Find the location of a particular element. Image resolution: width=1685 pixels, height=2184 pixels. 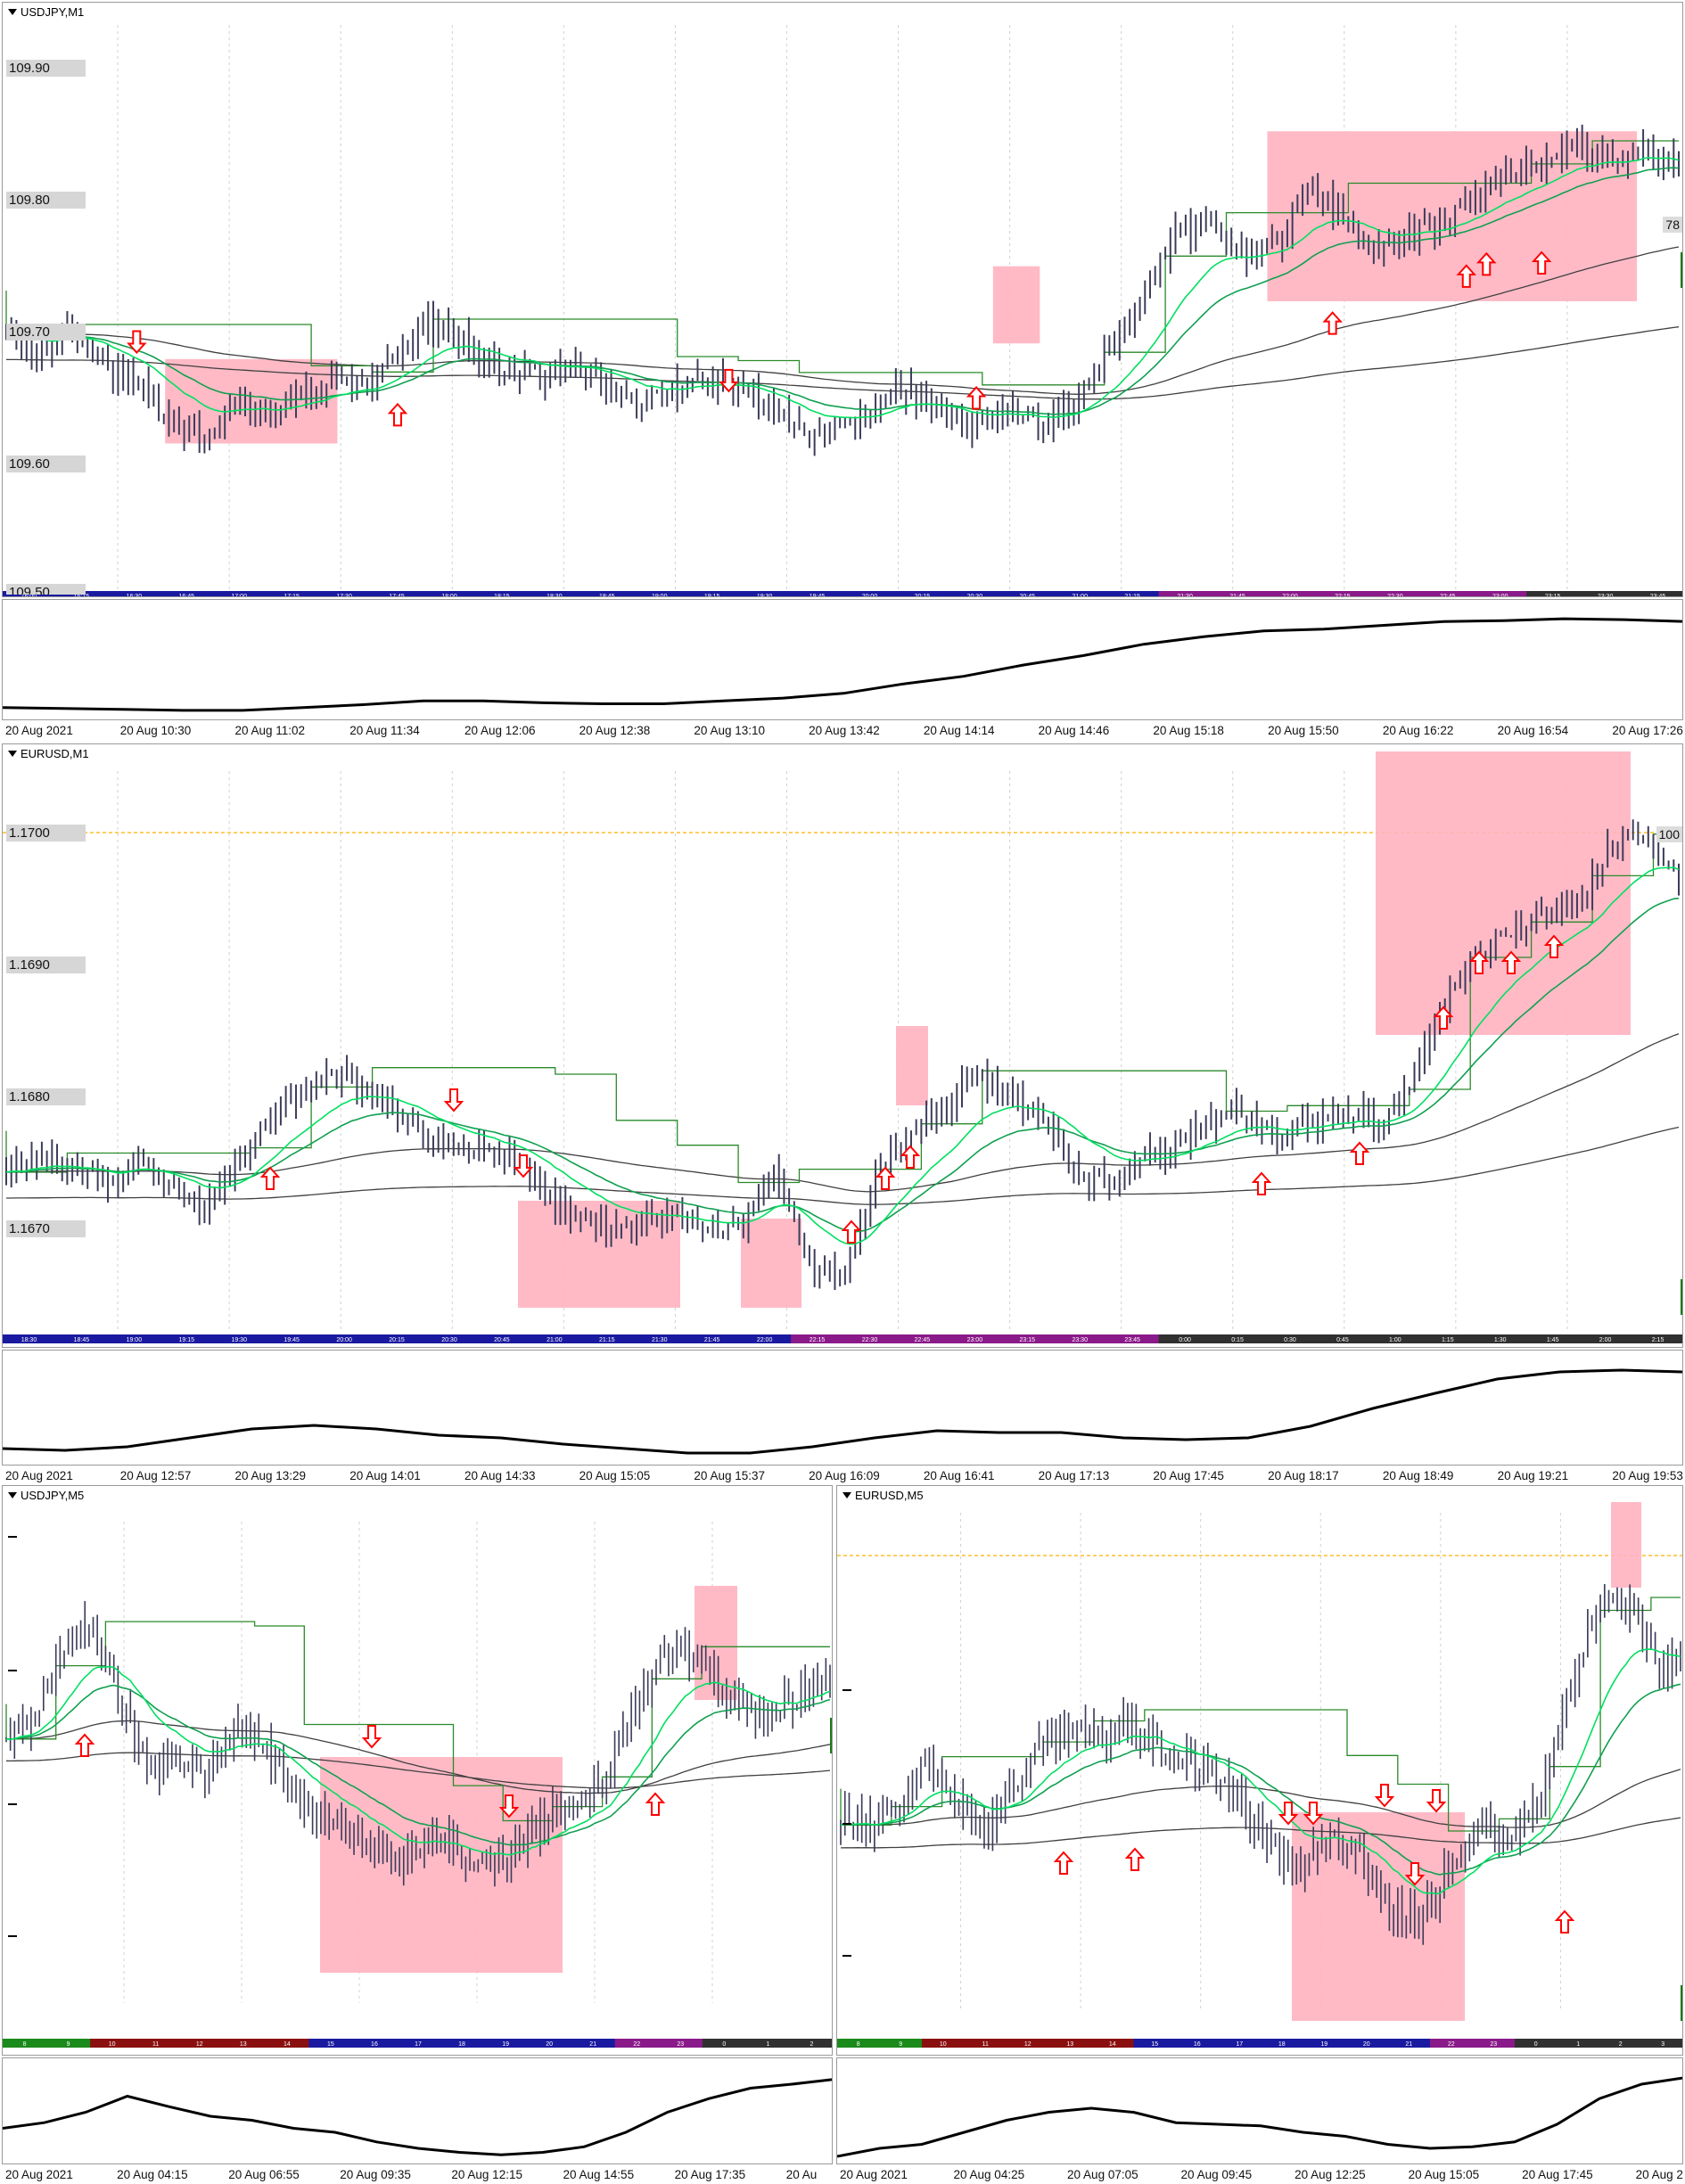

time-axis-label: 20 Aug 10:30 is located at coordinates (155, 730).